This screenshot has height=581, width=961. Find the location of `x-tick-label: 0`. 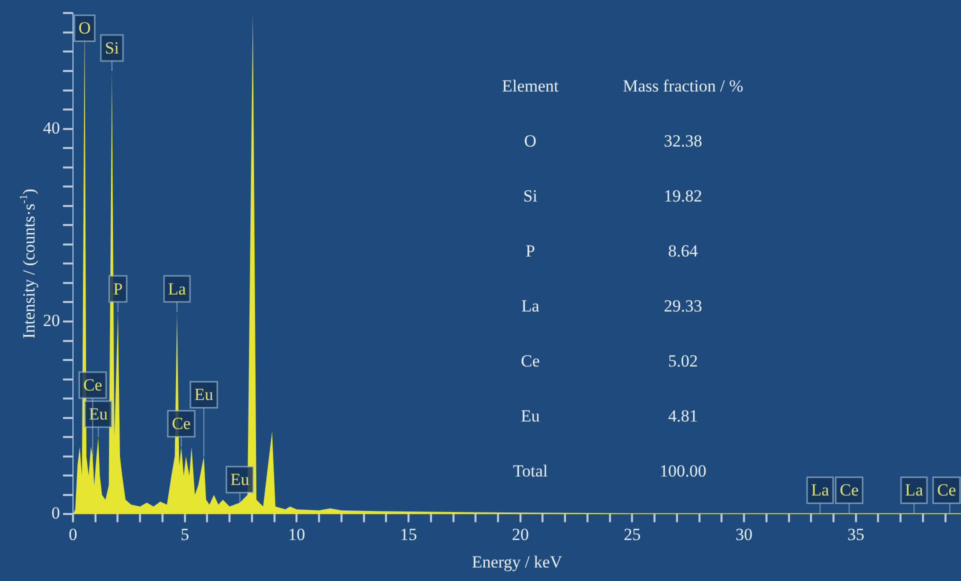

x-tick-label: 0 is located at coordinates (73, 534).